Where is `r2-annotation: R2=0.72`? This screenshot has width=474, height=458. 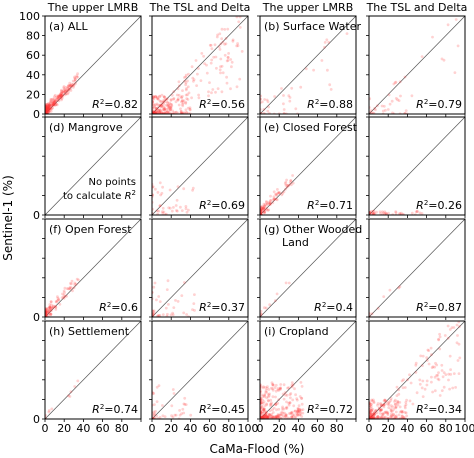 r2-annotation: R2=0.72 is located at coordinates (330, 409).